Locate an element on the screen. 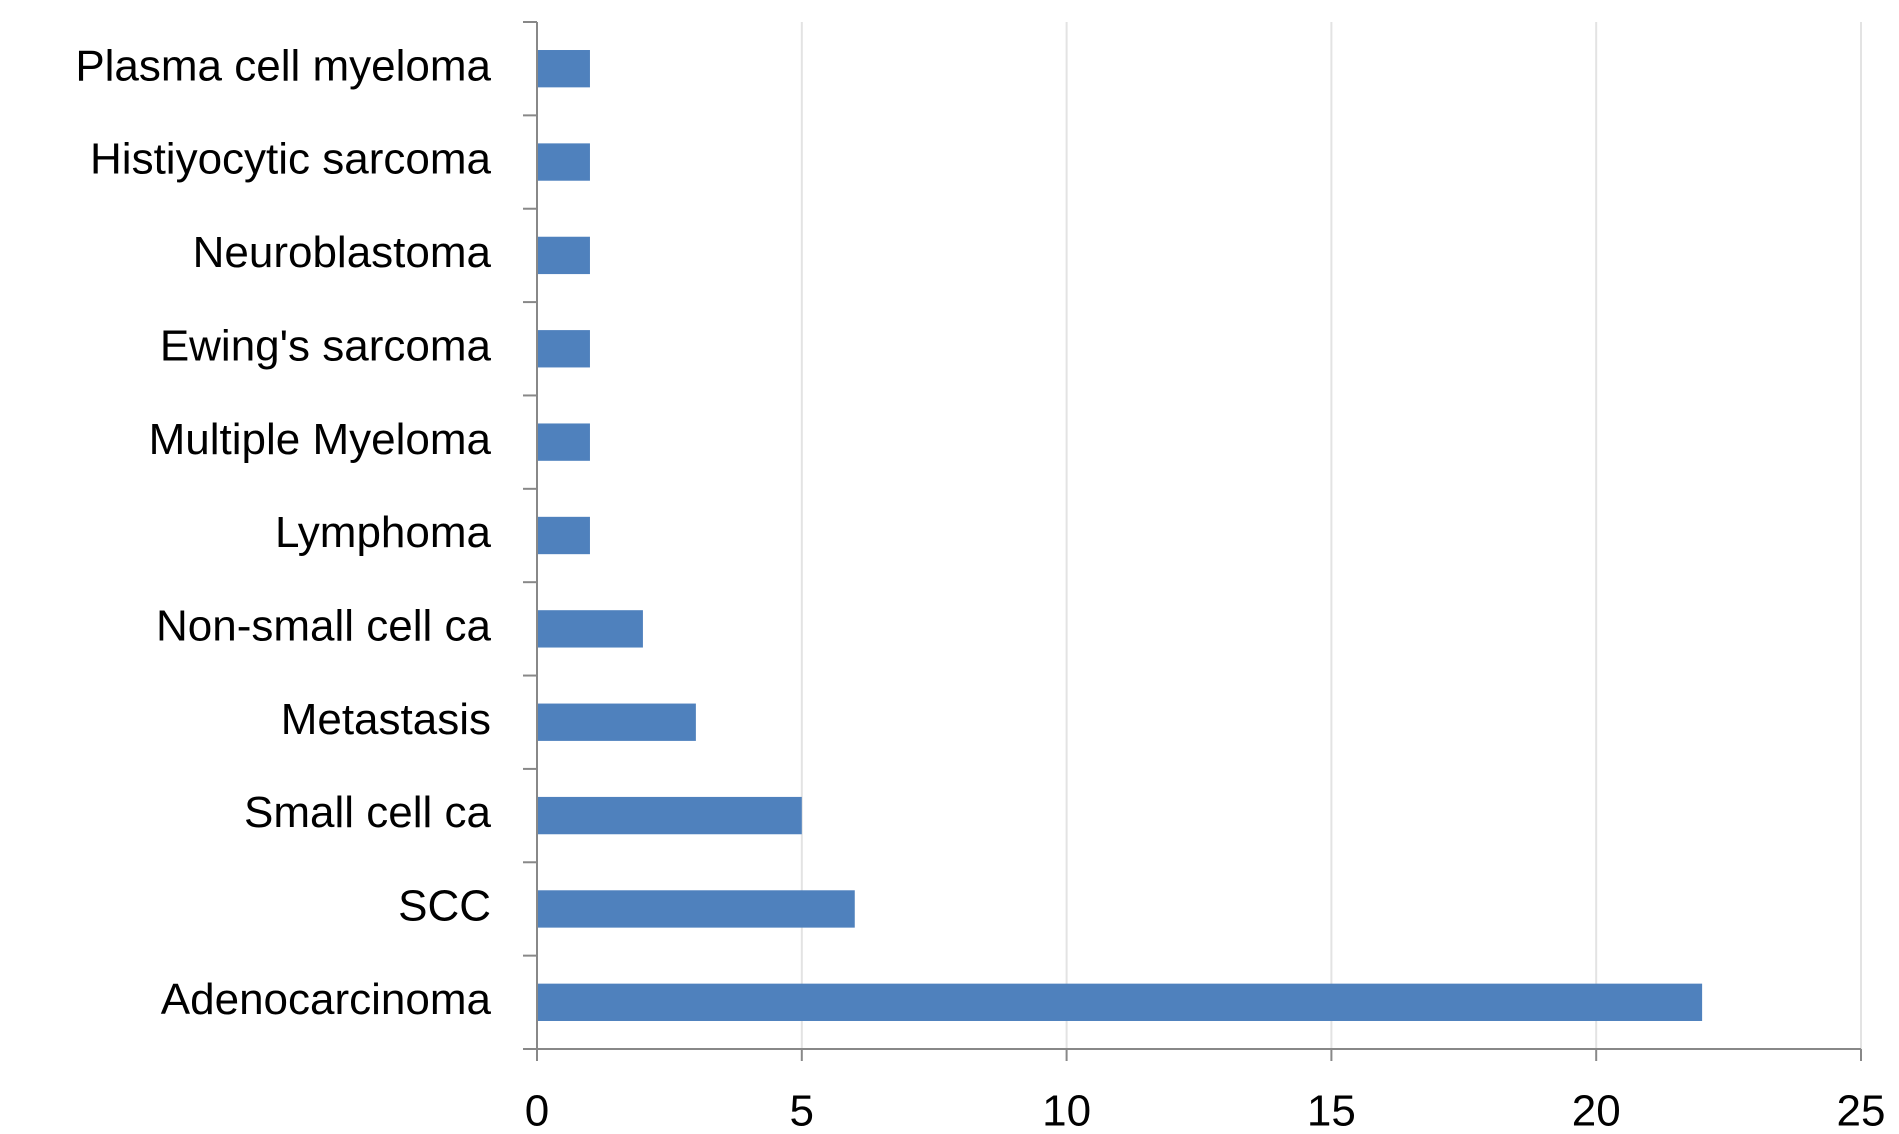 Image resolution: width=1899 pixels, height=1134 pixels. y-tick-label: Lymphoma is located at coordinates (383, 532).